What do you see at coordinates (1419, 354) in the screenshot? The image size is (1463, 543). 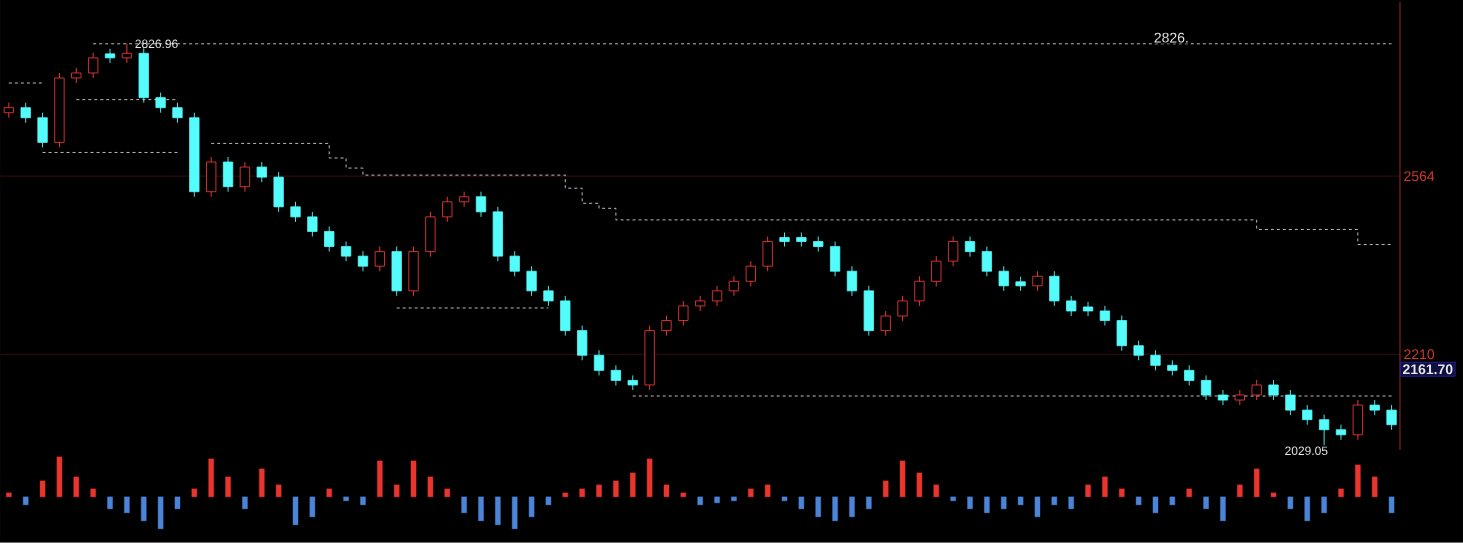 I see `y-tick-label: 2210` at bounding box center [1419, 354].